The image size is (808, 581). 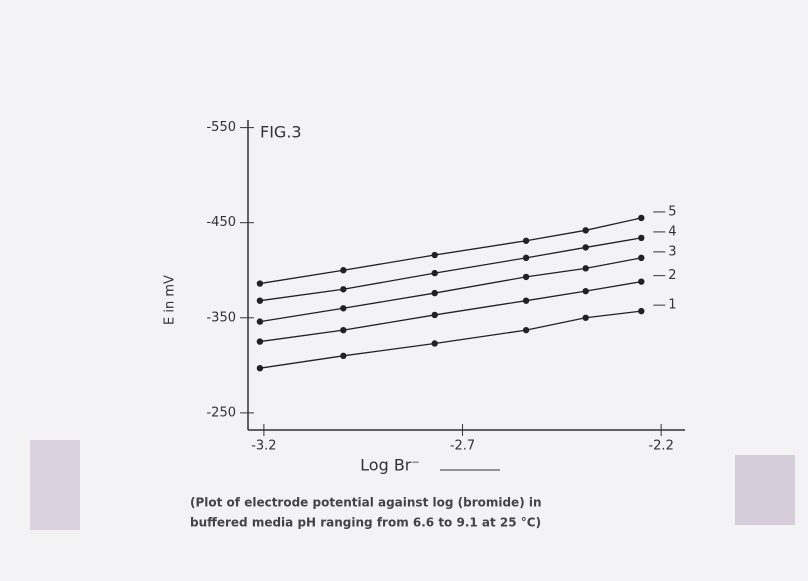 I want to click on legend-label: 2, so click(x=672, y=275).